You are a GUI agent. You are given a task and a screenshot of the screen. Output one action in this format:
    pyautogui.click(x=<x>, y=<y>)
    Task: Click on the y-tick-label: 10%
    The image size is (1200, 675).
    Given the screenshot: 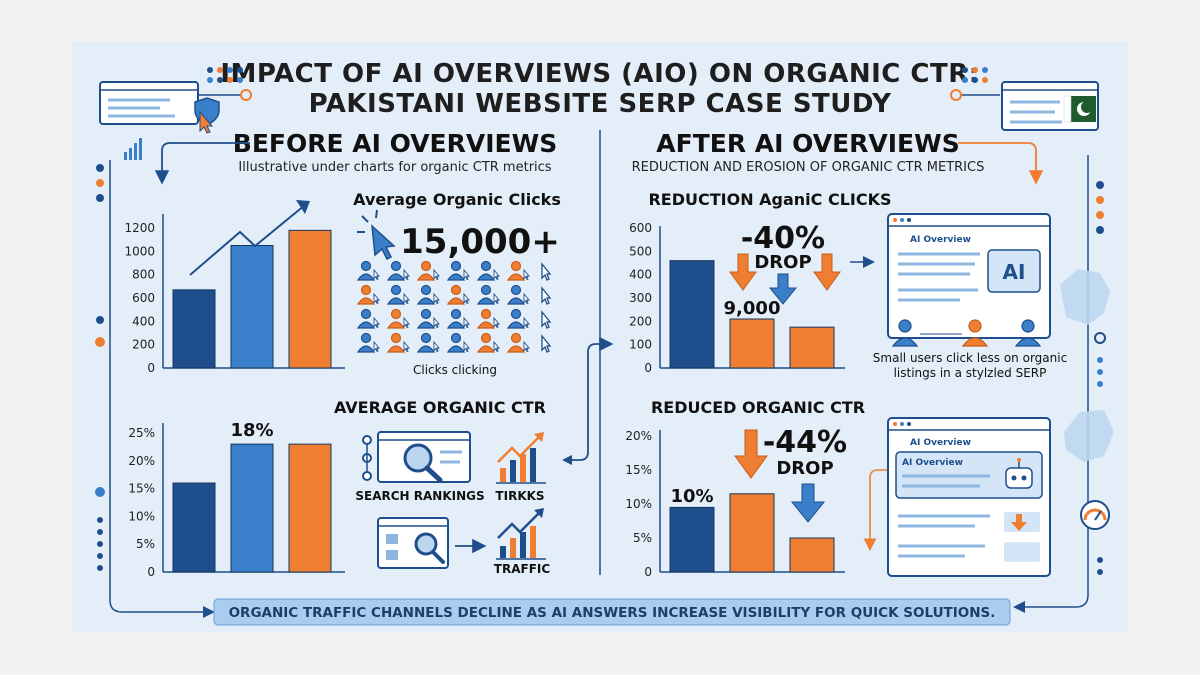 What is the action you would take?
    pyautogui.click(x=638, y=504)
    